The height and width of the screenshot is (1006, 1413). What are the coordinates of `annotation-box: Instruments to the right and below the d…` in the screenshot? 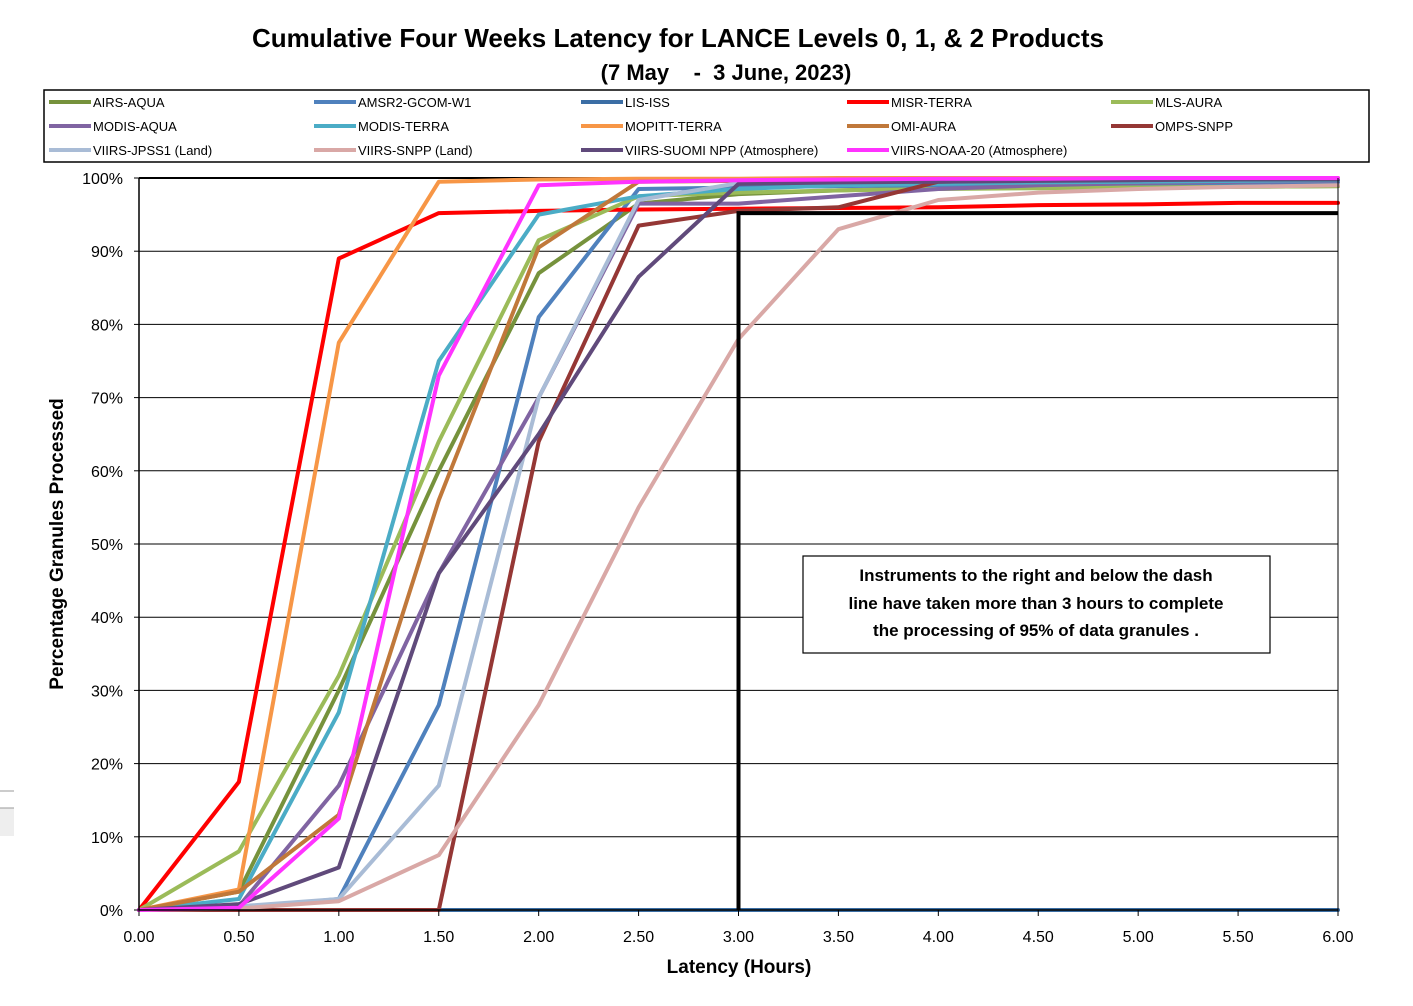 It's located at (1036, 604).